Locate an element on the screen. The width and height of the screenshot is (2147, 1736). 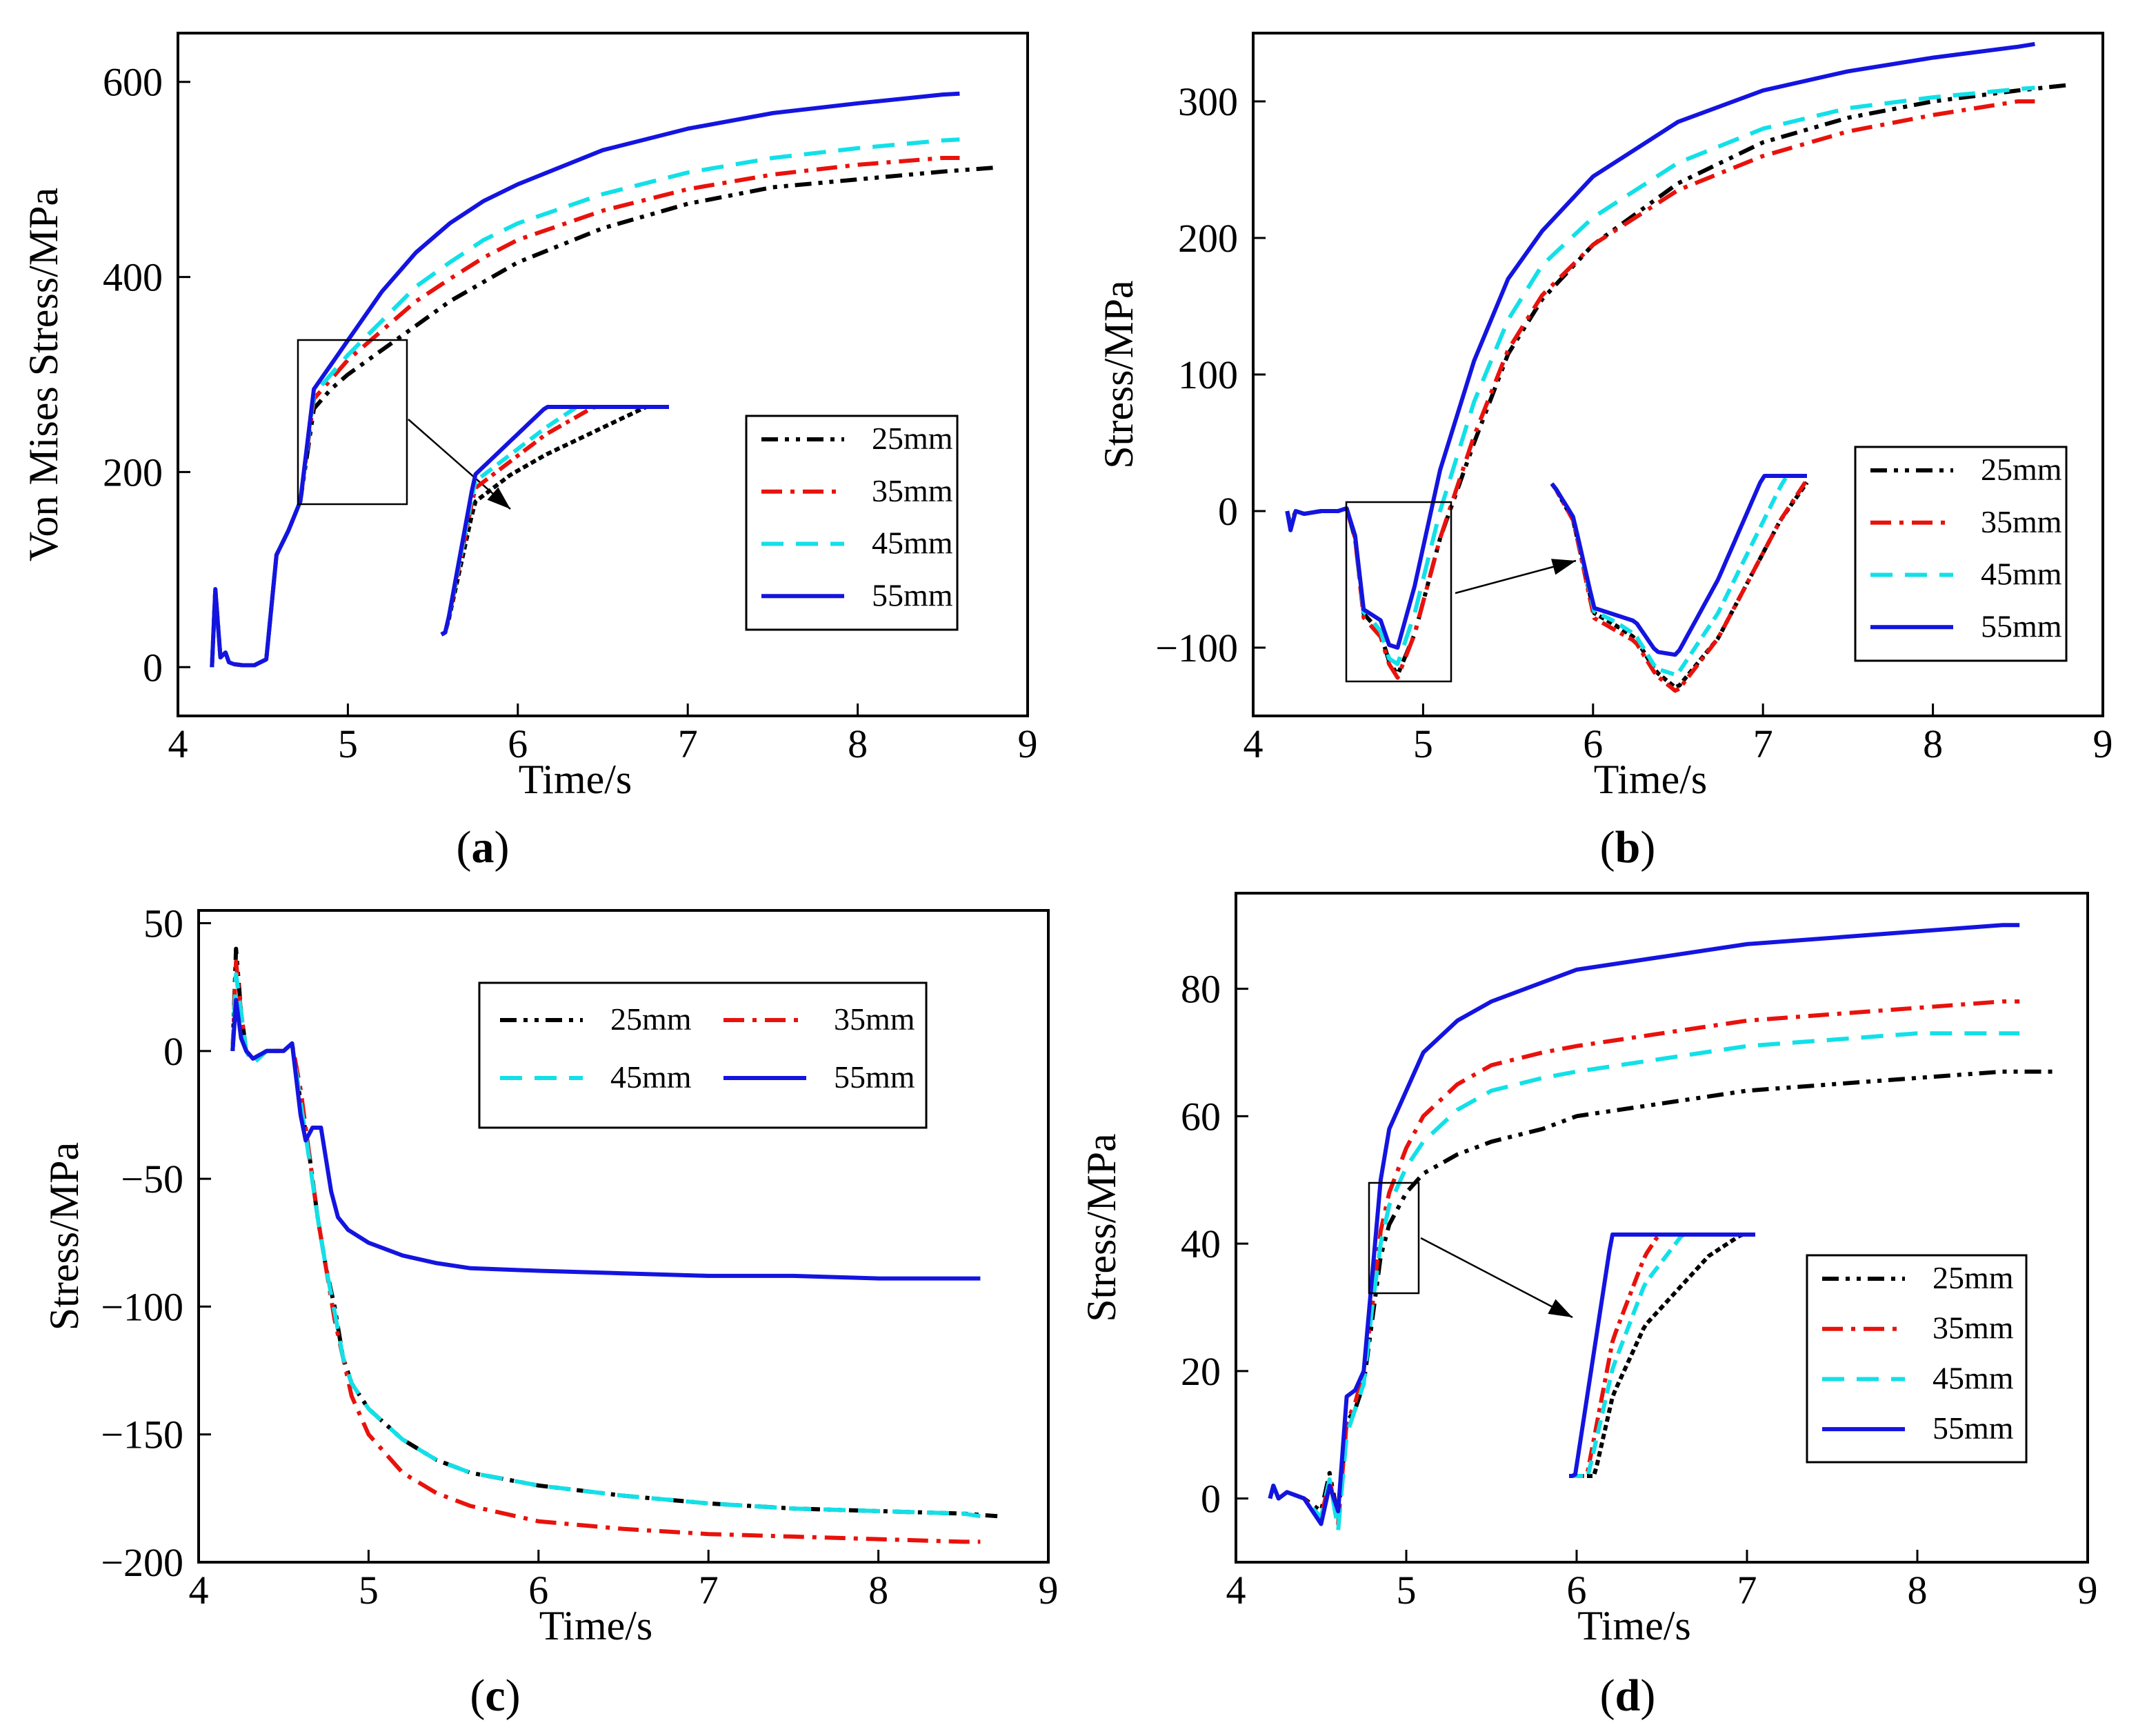
y-tick-label: 400 is located at coordinates (133, 277).